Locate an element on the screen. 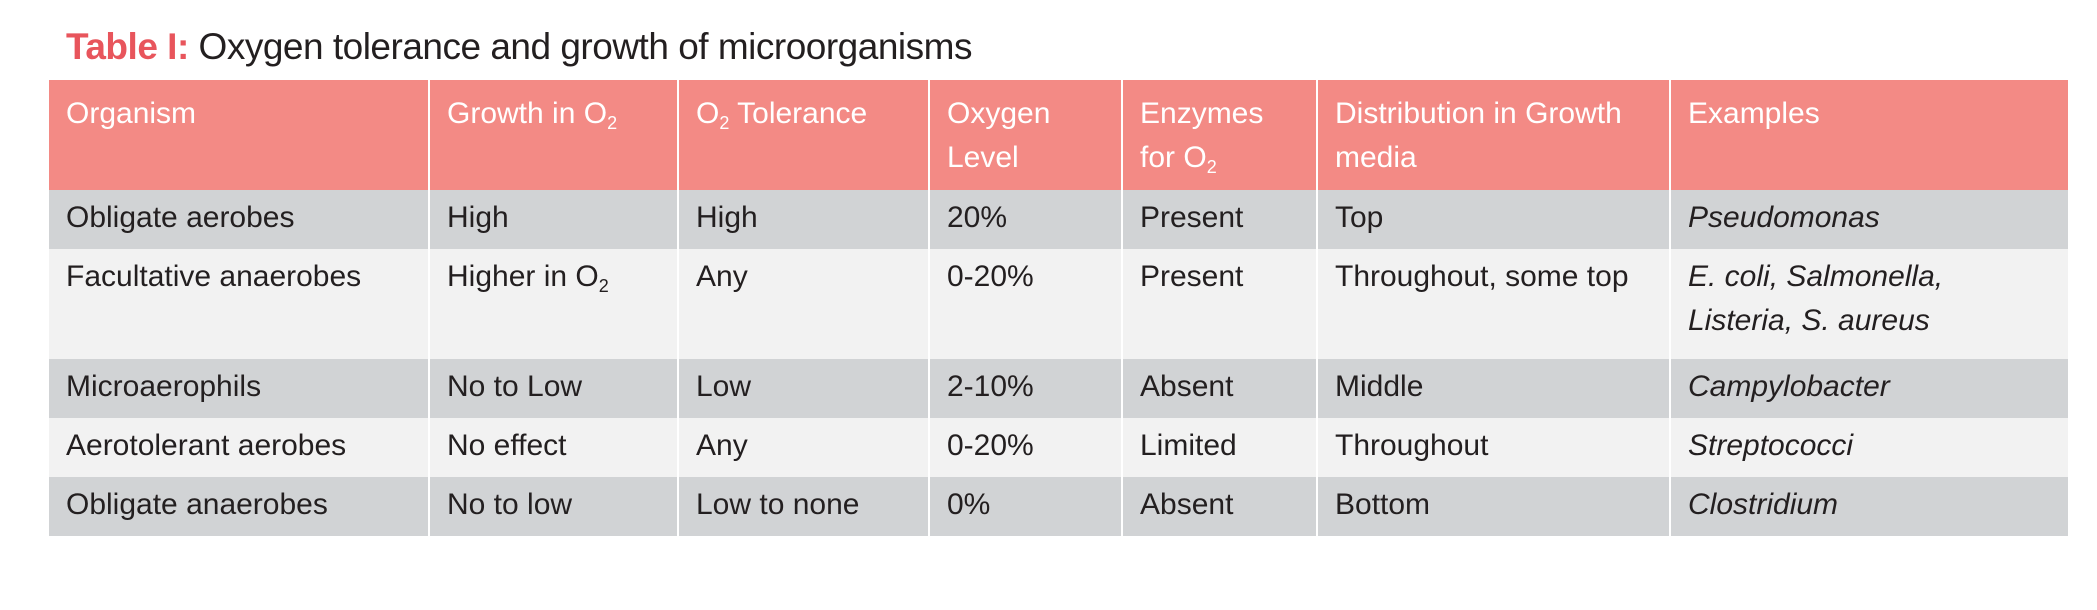 The image size is (2097, 610). header-distribution: Distribution in Growth media is located at coordinates (1493, 135).